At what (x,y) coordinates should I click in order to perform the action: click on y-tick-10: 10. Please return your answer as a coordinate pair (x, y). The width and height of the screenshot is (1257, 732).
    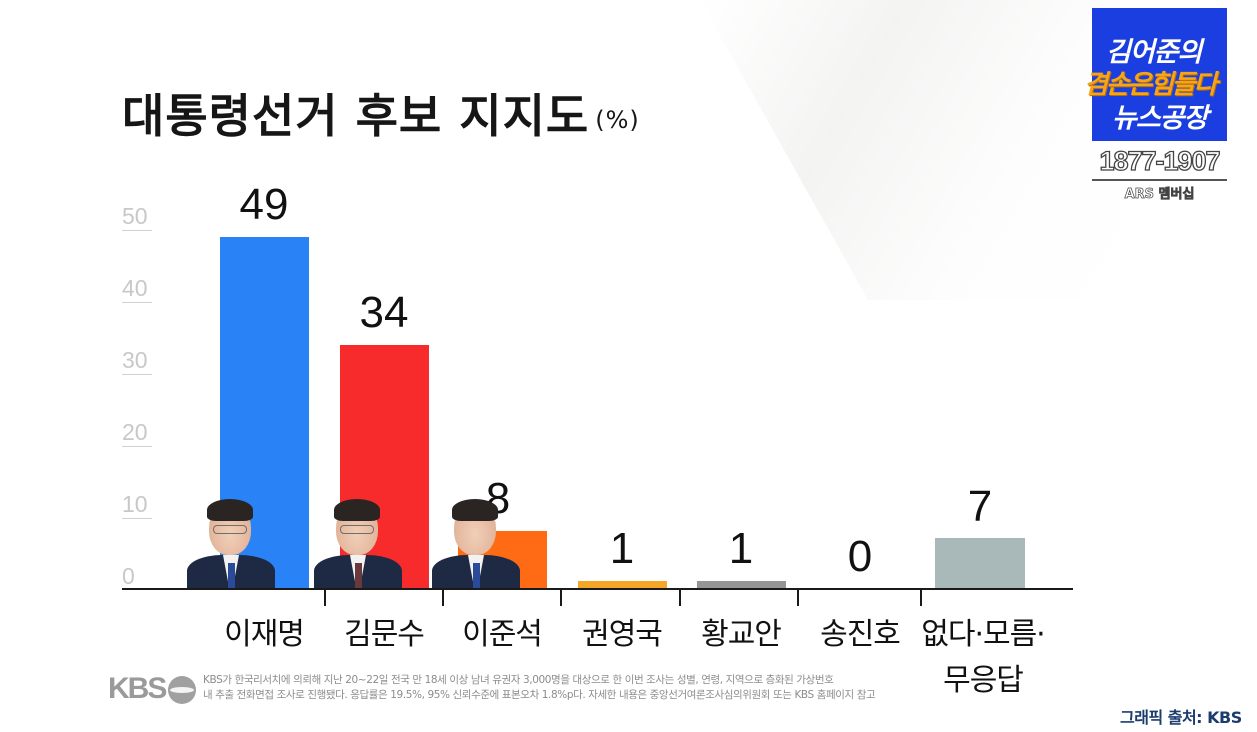
    Looking at the image, I should click on (137, 504).